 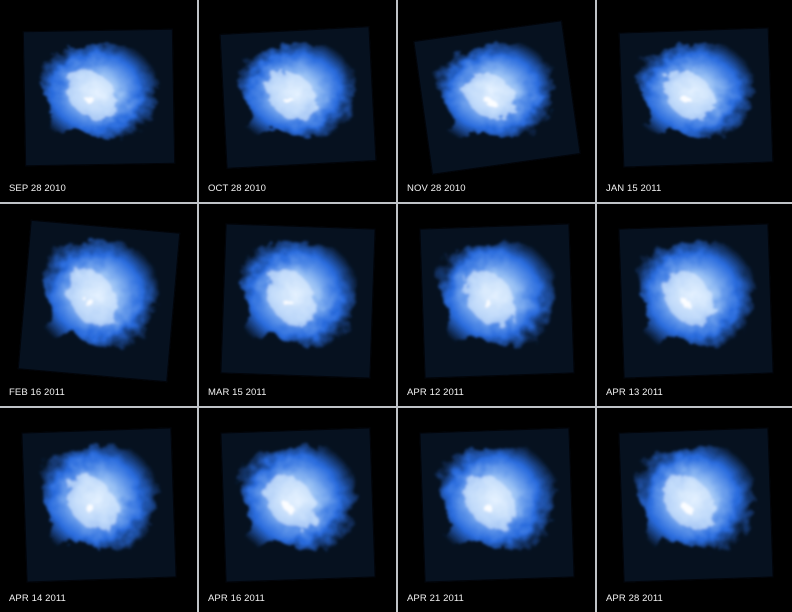 I want to click on nebula-panel: MAR 15 2011, so click(x=297, y=305).